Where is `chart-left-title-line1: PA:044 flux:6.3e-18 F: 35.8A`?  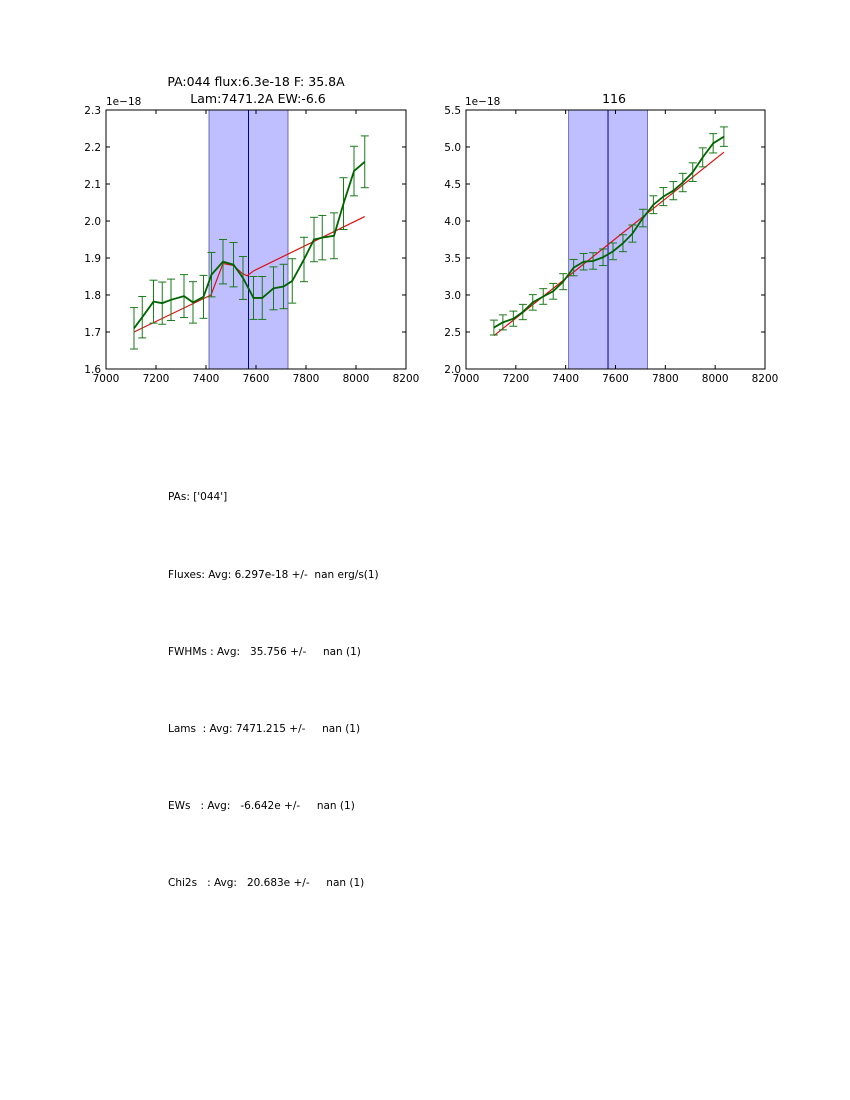 chart-left-title-line1: PA:044 flux:6.3e-18 F: 35.8A is located at coordinates (256, 81).